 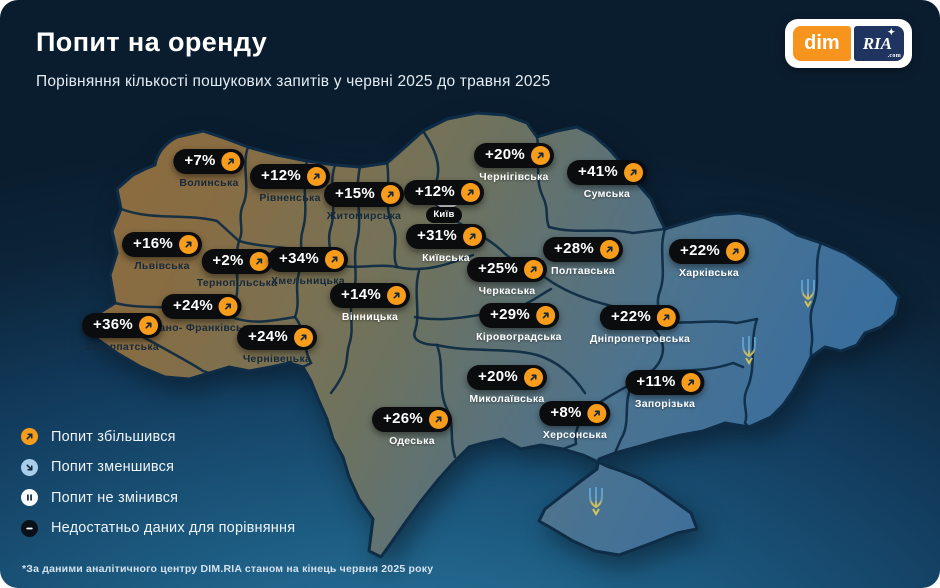 What do you see at coordinates (152, 42) in the screenshot?
I see `page-title: Попит на оренду` at bounding box center [152, 42].